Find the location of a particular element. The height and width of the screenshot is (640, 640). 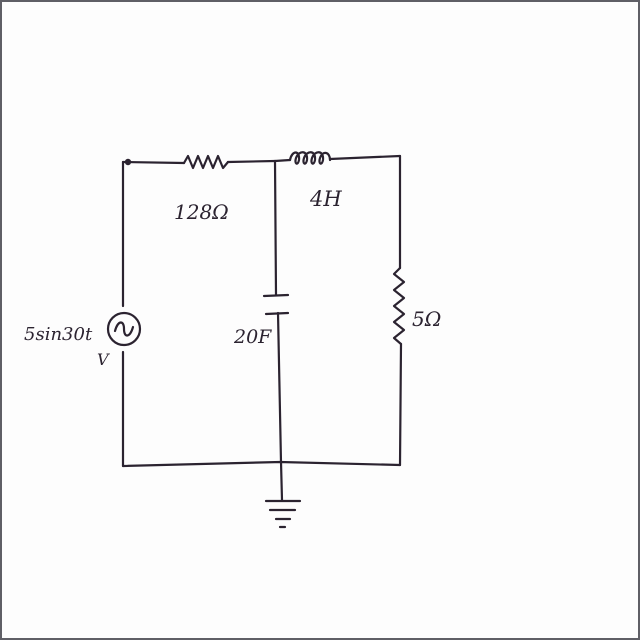

source-unit-label: V is located at coordinates (103, 359).